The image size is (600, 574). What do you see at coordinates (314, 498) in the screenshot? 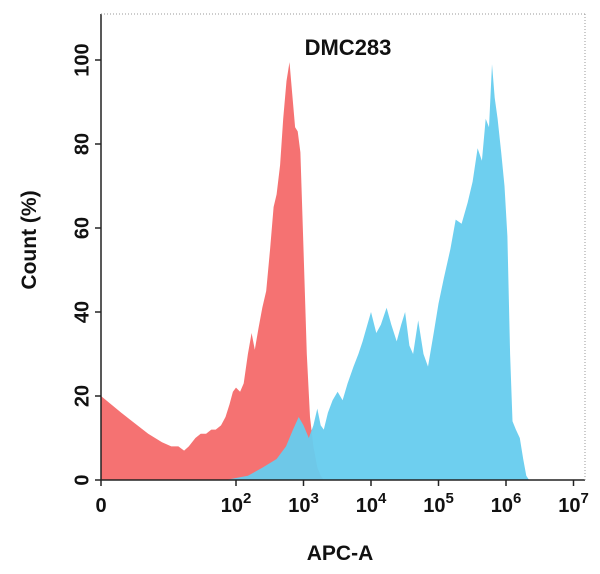
I see `x-tick-exponent: 3` at bounding box center [314, 498].